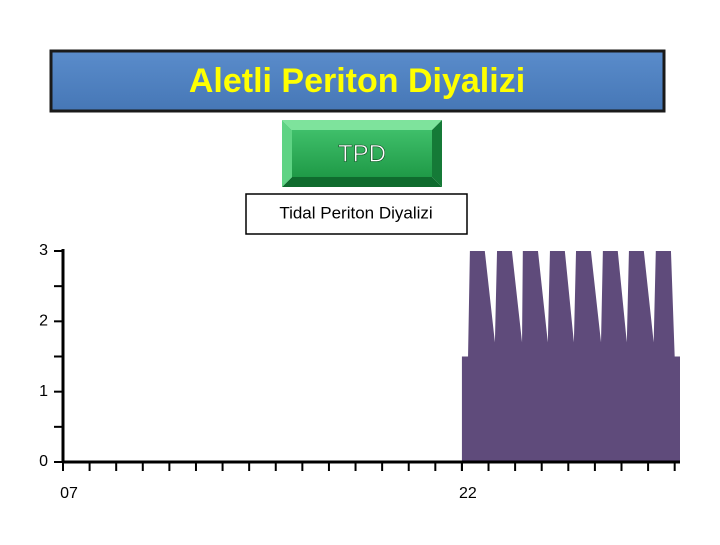 The height and width of the screenshot is (545, 720). I want to click on x-tick-label: 07, so click(69, 493).